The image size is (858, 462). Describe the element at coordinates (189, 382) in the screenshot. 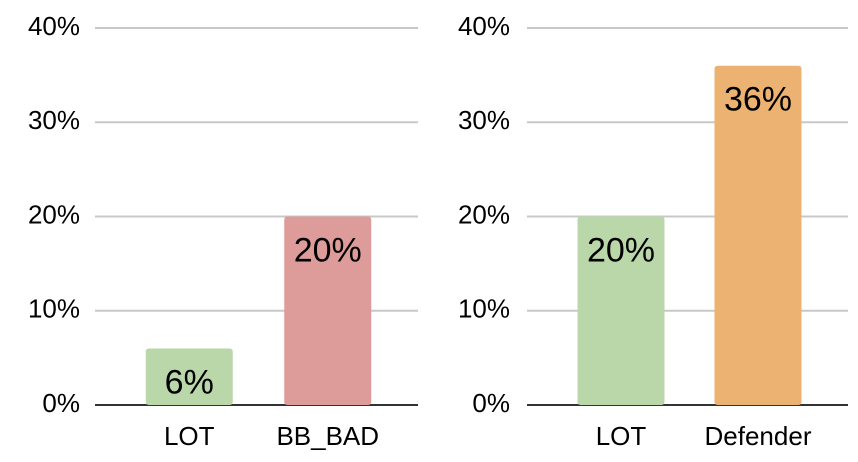

I see `value-label: 6%` at that location.